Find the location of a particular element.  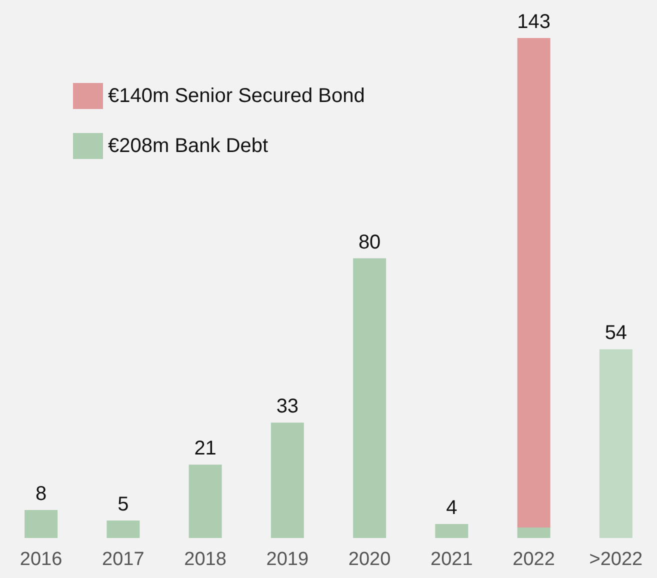

data-label: 33 is located at coordinates (287, 407).